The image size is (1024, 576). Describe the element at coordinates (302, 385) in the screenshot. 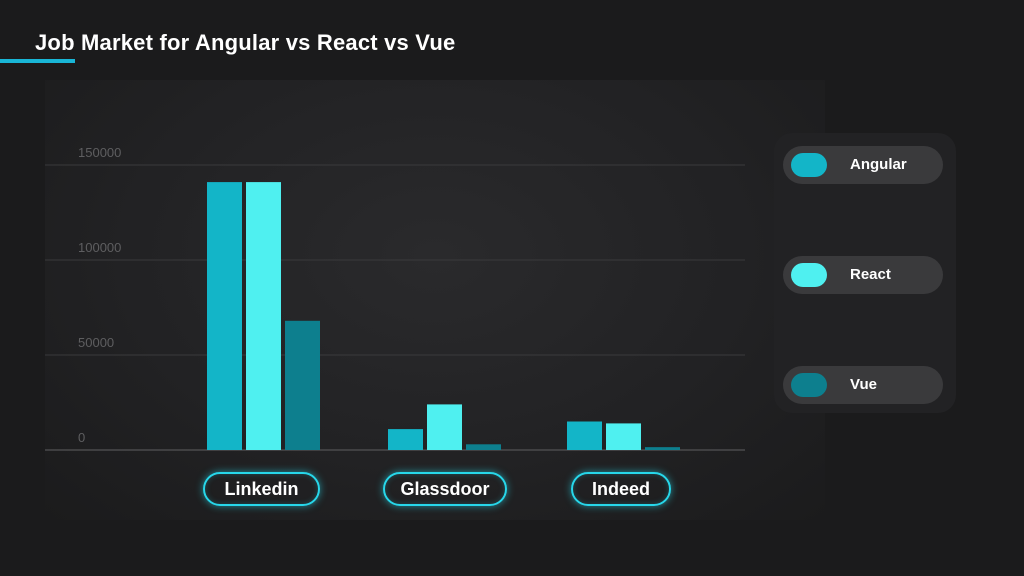

I see `bar-vue-linkedin` at that location.